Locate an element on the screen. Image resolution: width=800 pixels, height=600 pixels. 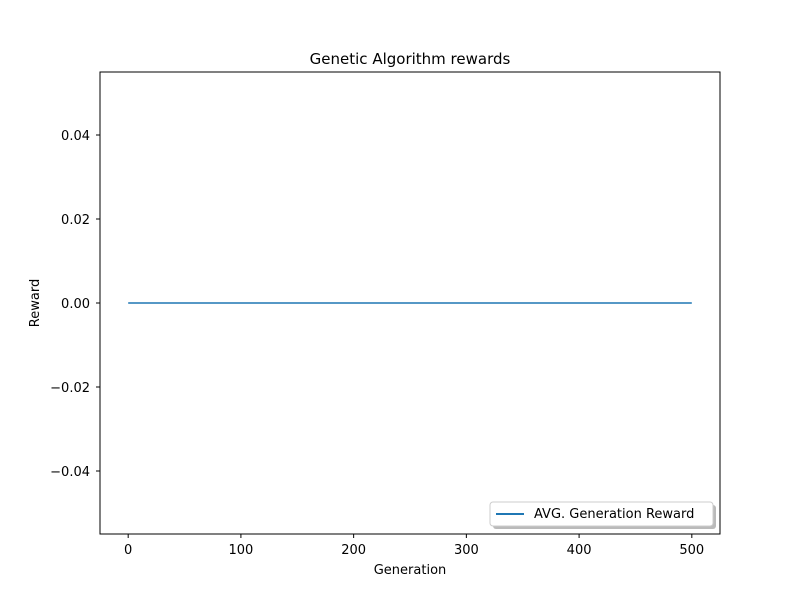
y-axis-ticks: −0.04 −0.02 0.00 0.02 0.04 is located at coordinates (75, 304).